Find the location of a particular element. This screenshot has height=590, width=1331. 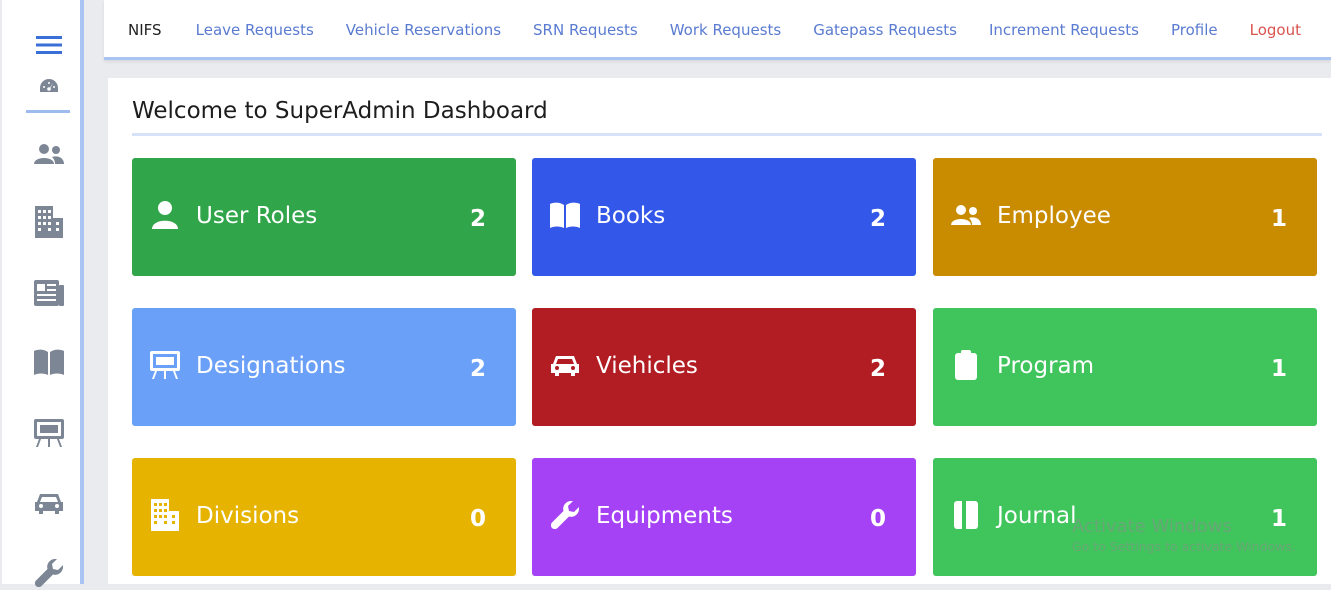

card-vehicles: Viehicles 2 is located at coordinates (724, 367).